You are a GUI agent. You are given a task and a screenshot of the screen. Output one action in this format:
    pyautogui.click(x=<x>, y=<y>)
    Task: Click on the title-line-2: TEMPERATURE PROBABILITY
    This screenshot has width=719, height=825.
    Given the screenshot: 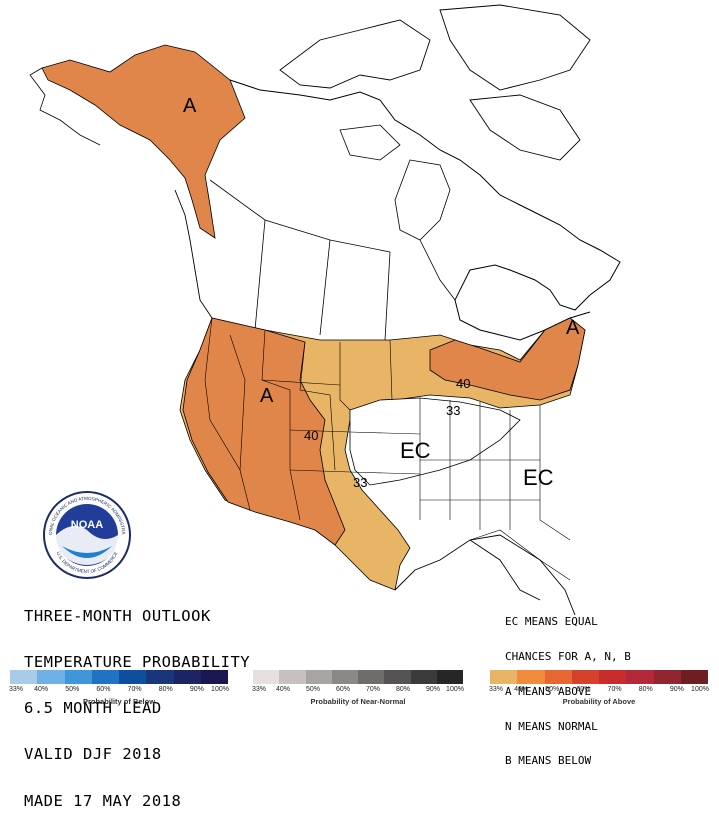 What is the action you would take?
    pyautogui.click(x=137, y=662)
    